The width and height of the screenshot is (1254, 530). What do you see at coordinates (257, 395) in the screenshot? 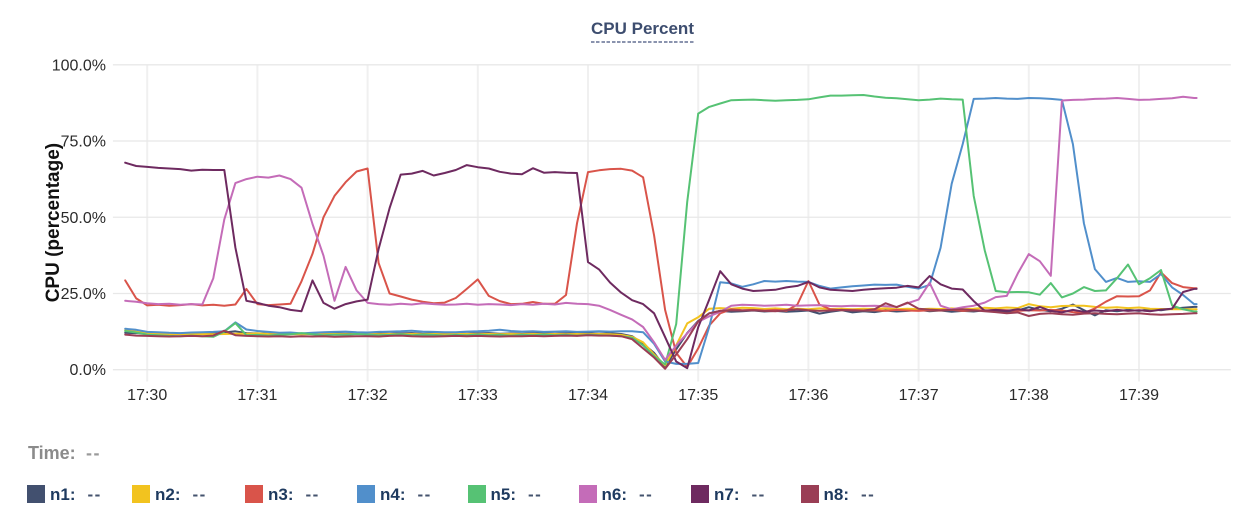
I see `svg-text: 17:31` at bounding box center [257, 395].